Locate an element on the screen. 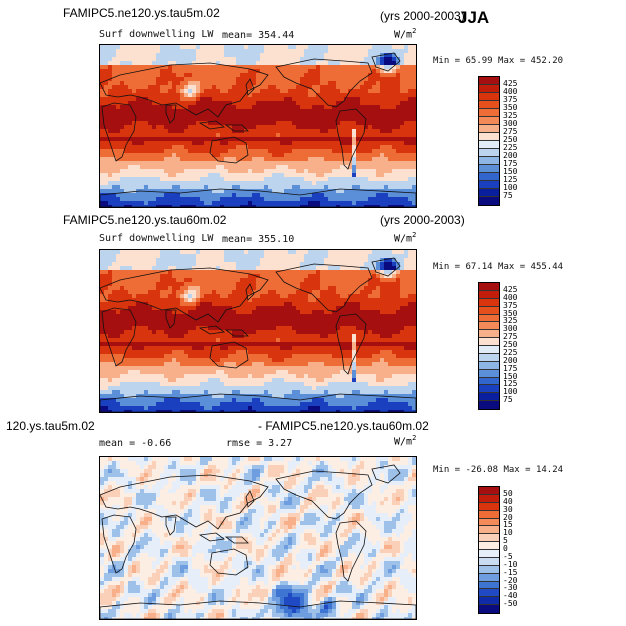 Image resolution: width=626 pixels, height=626 pixels. colorbar-tick-label: 225 is located at coordinates (510, 352).